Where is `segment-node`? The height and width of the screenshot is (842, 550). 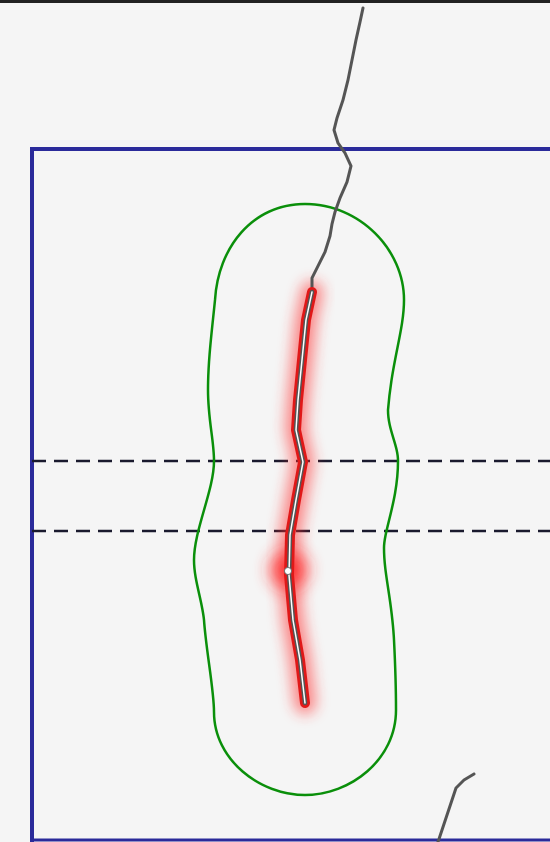 segment-node is located at coordinates (288, 571).